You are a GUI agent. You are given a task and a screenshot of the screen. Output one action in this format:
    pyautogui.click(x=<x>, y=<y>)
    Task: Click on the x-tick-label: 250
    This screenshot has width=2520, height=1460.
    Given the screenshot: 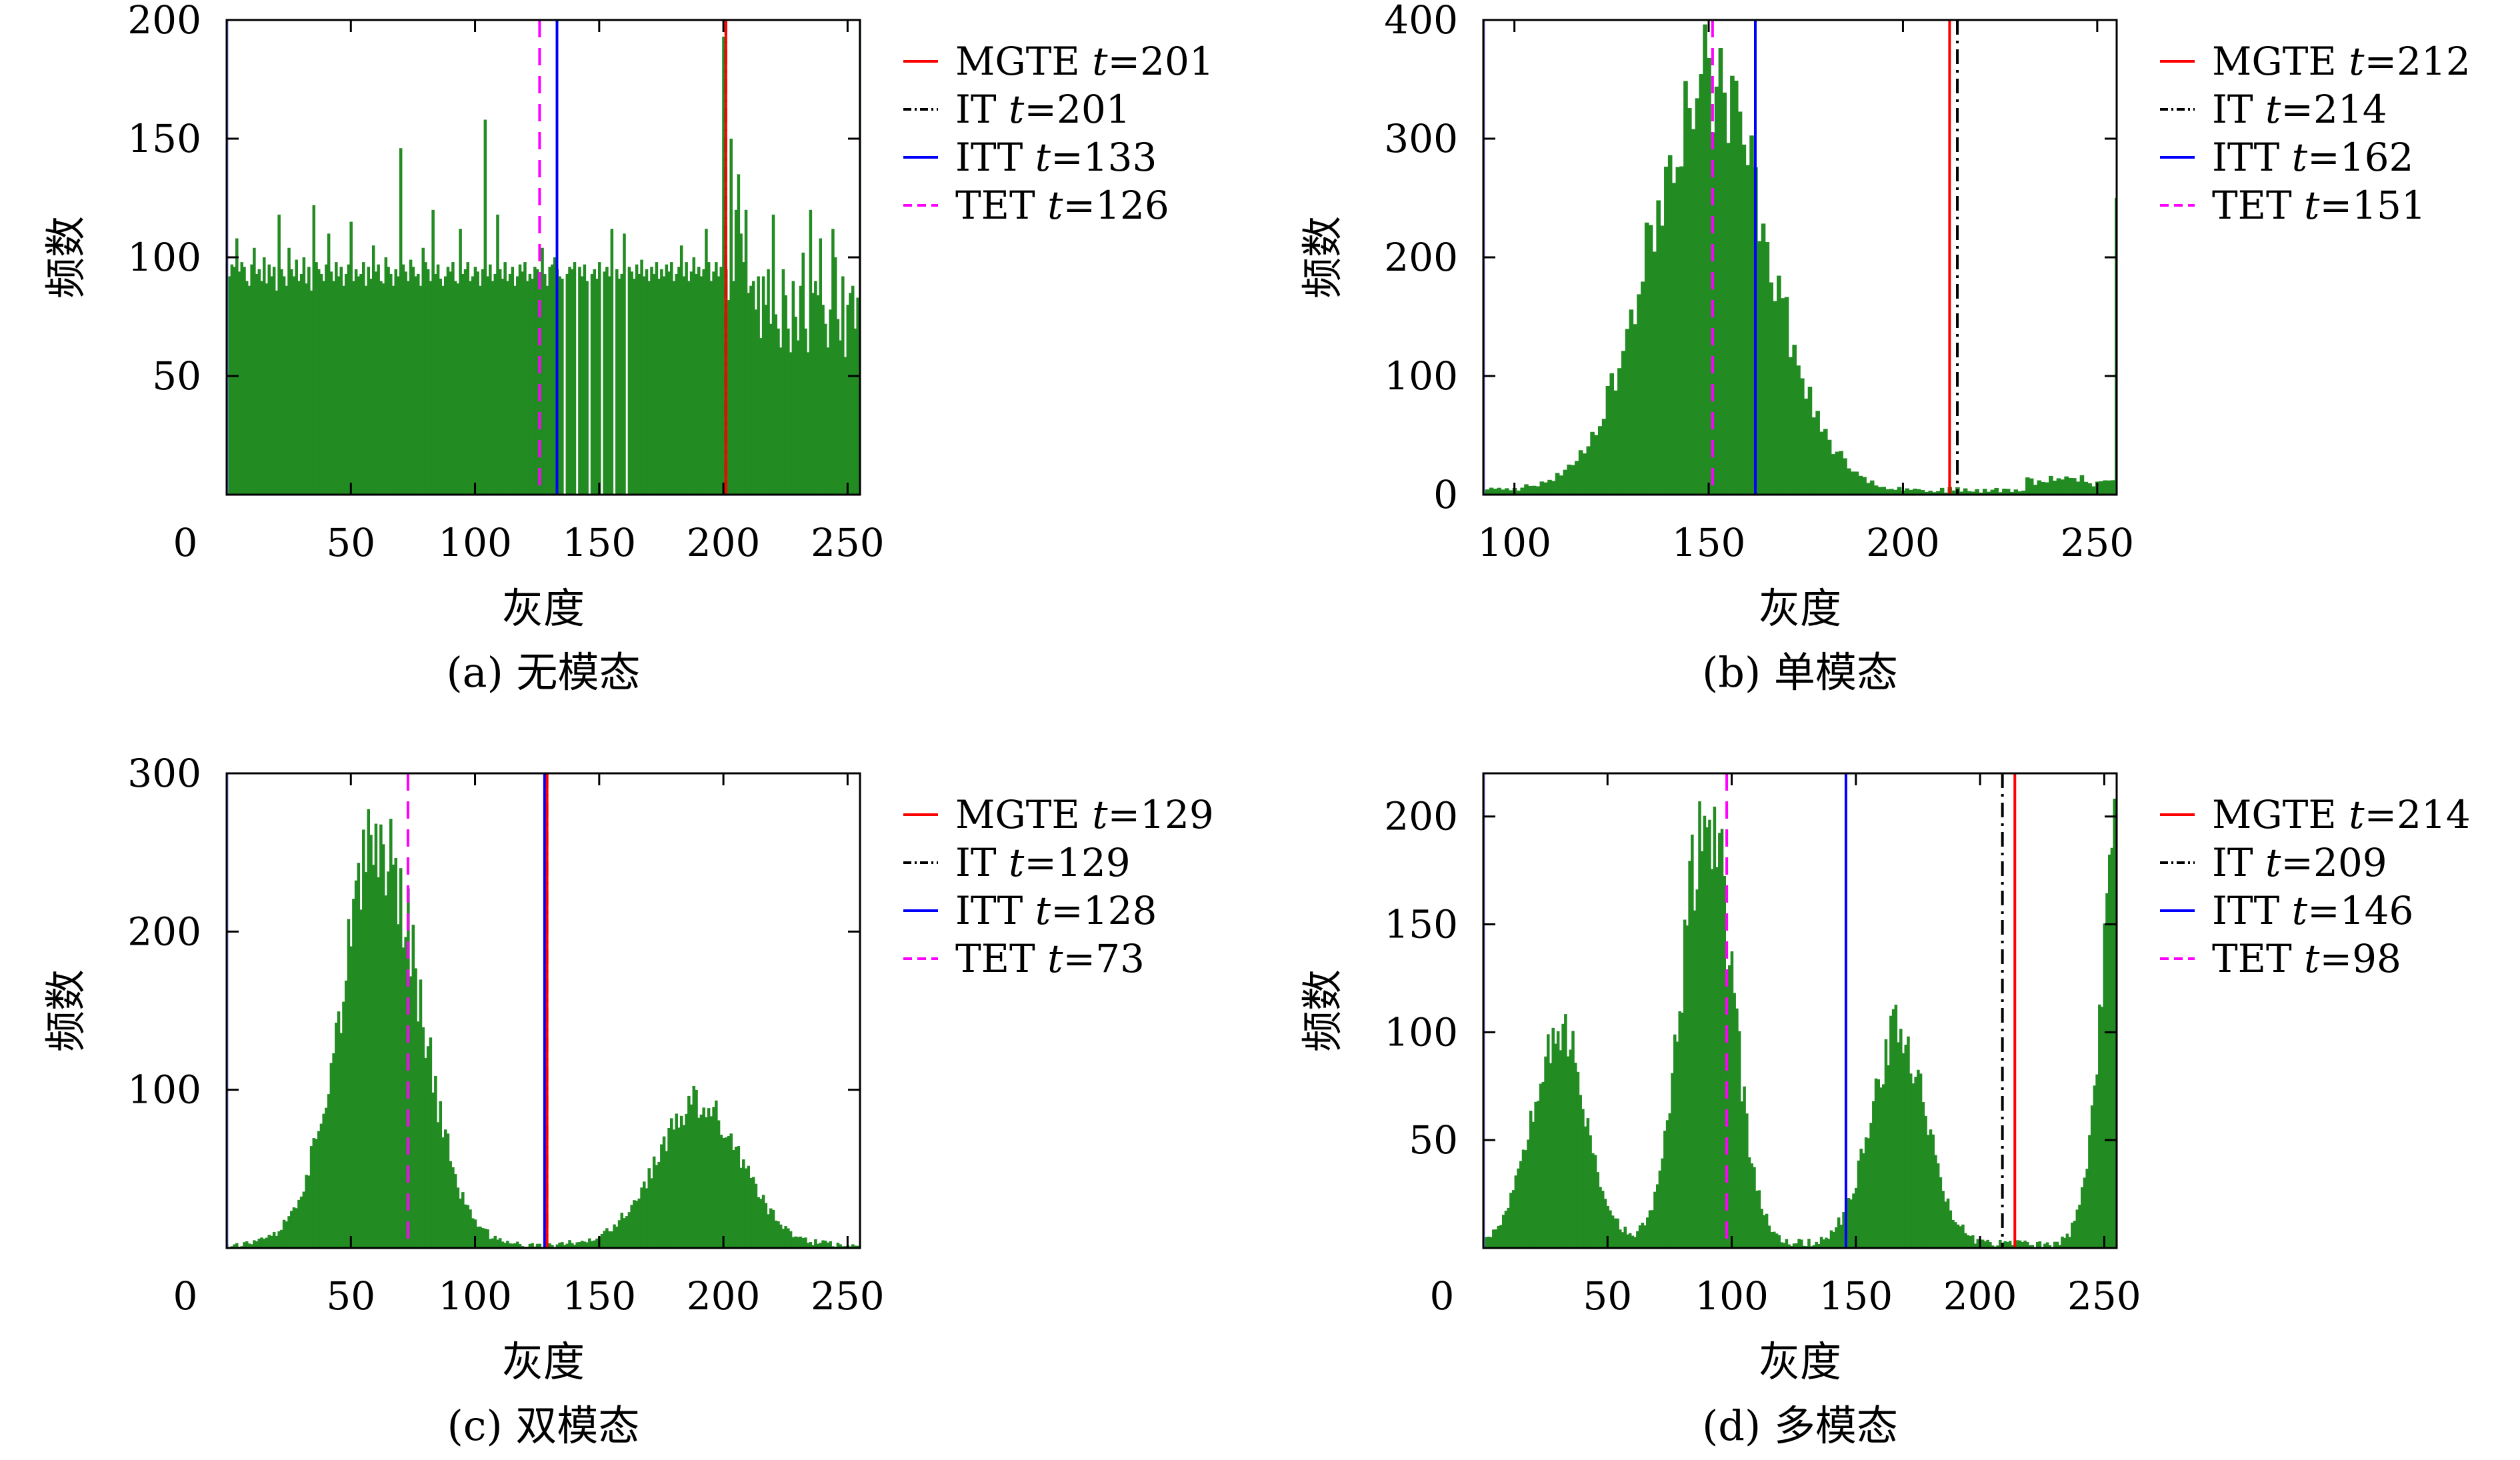 What is the action you would take?
    pyautogui.click(x=848, y=542)
    